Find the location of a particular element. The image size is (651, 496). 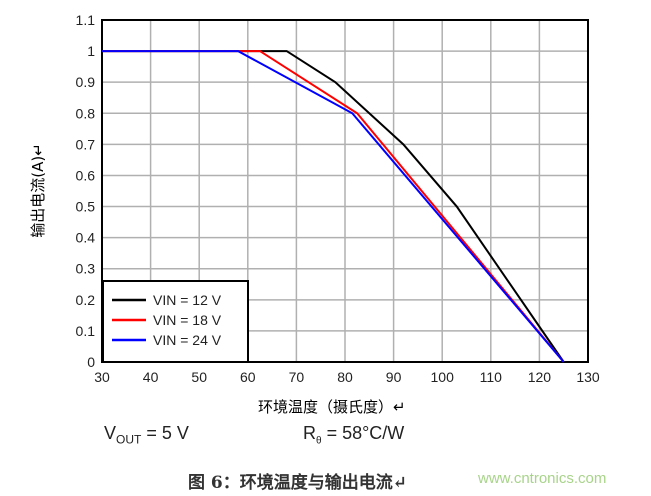

y-tick-label: 0 is located at coordinates (91, 362).